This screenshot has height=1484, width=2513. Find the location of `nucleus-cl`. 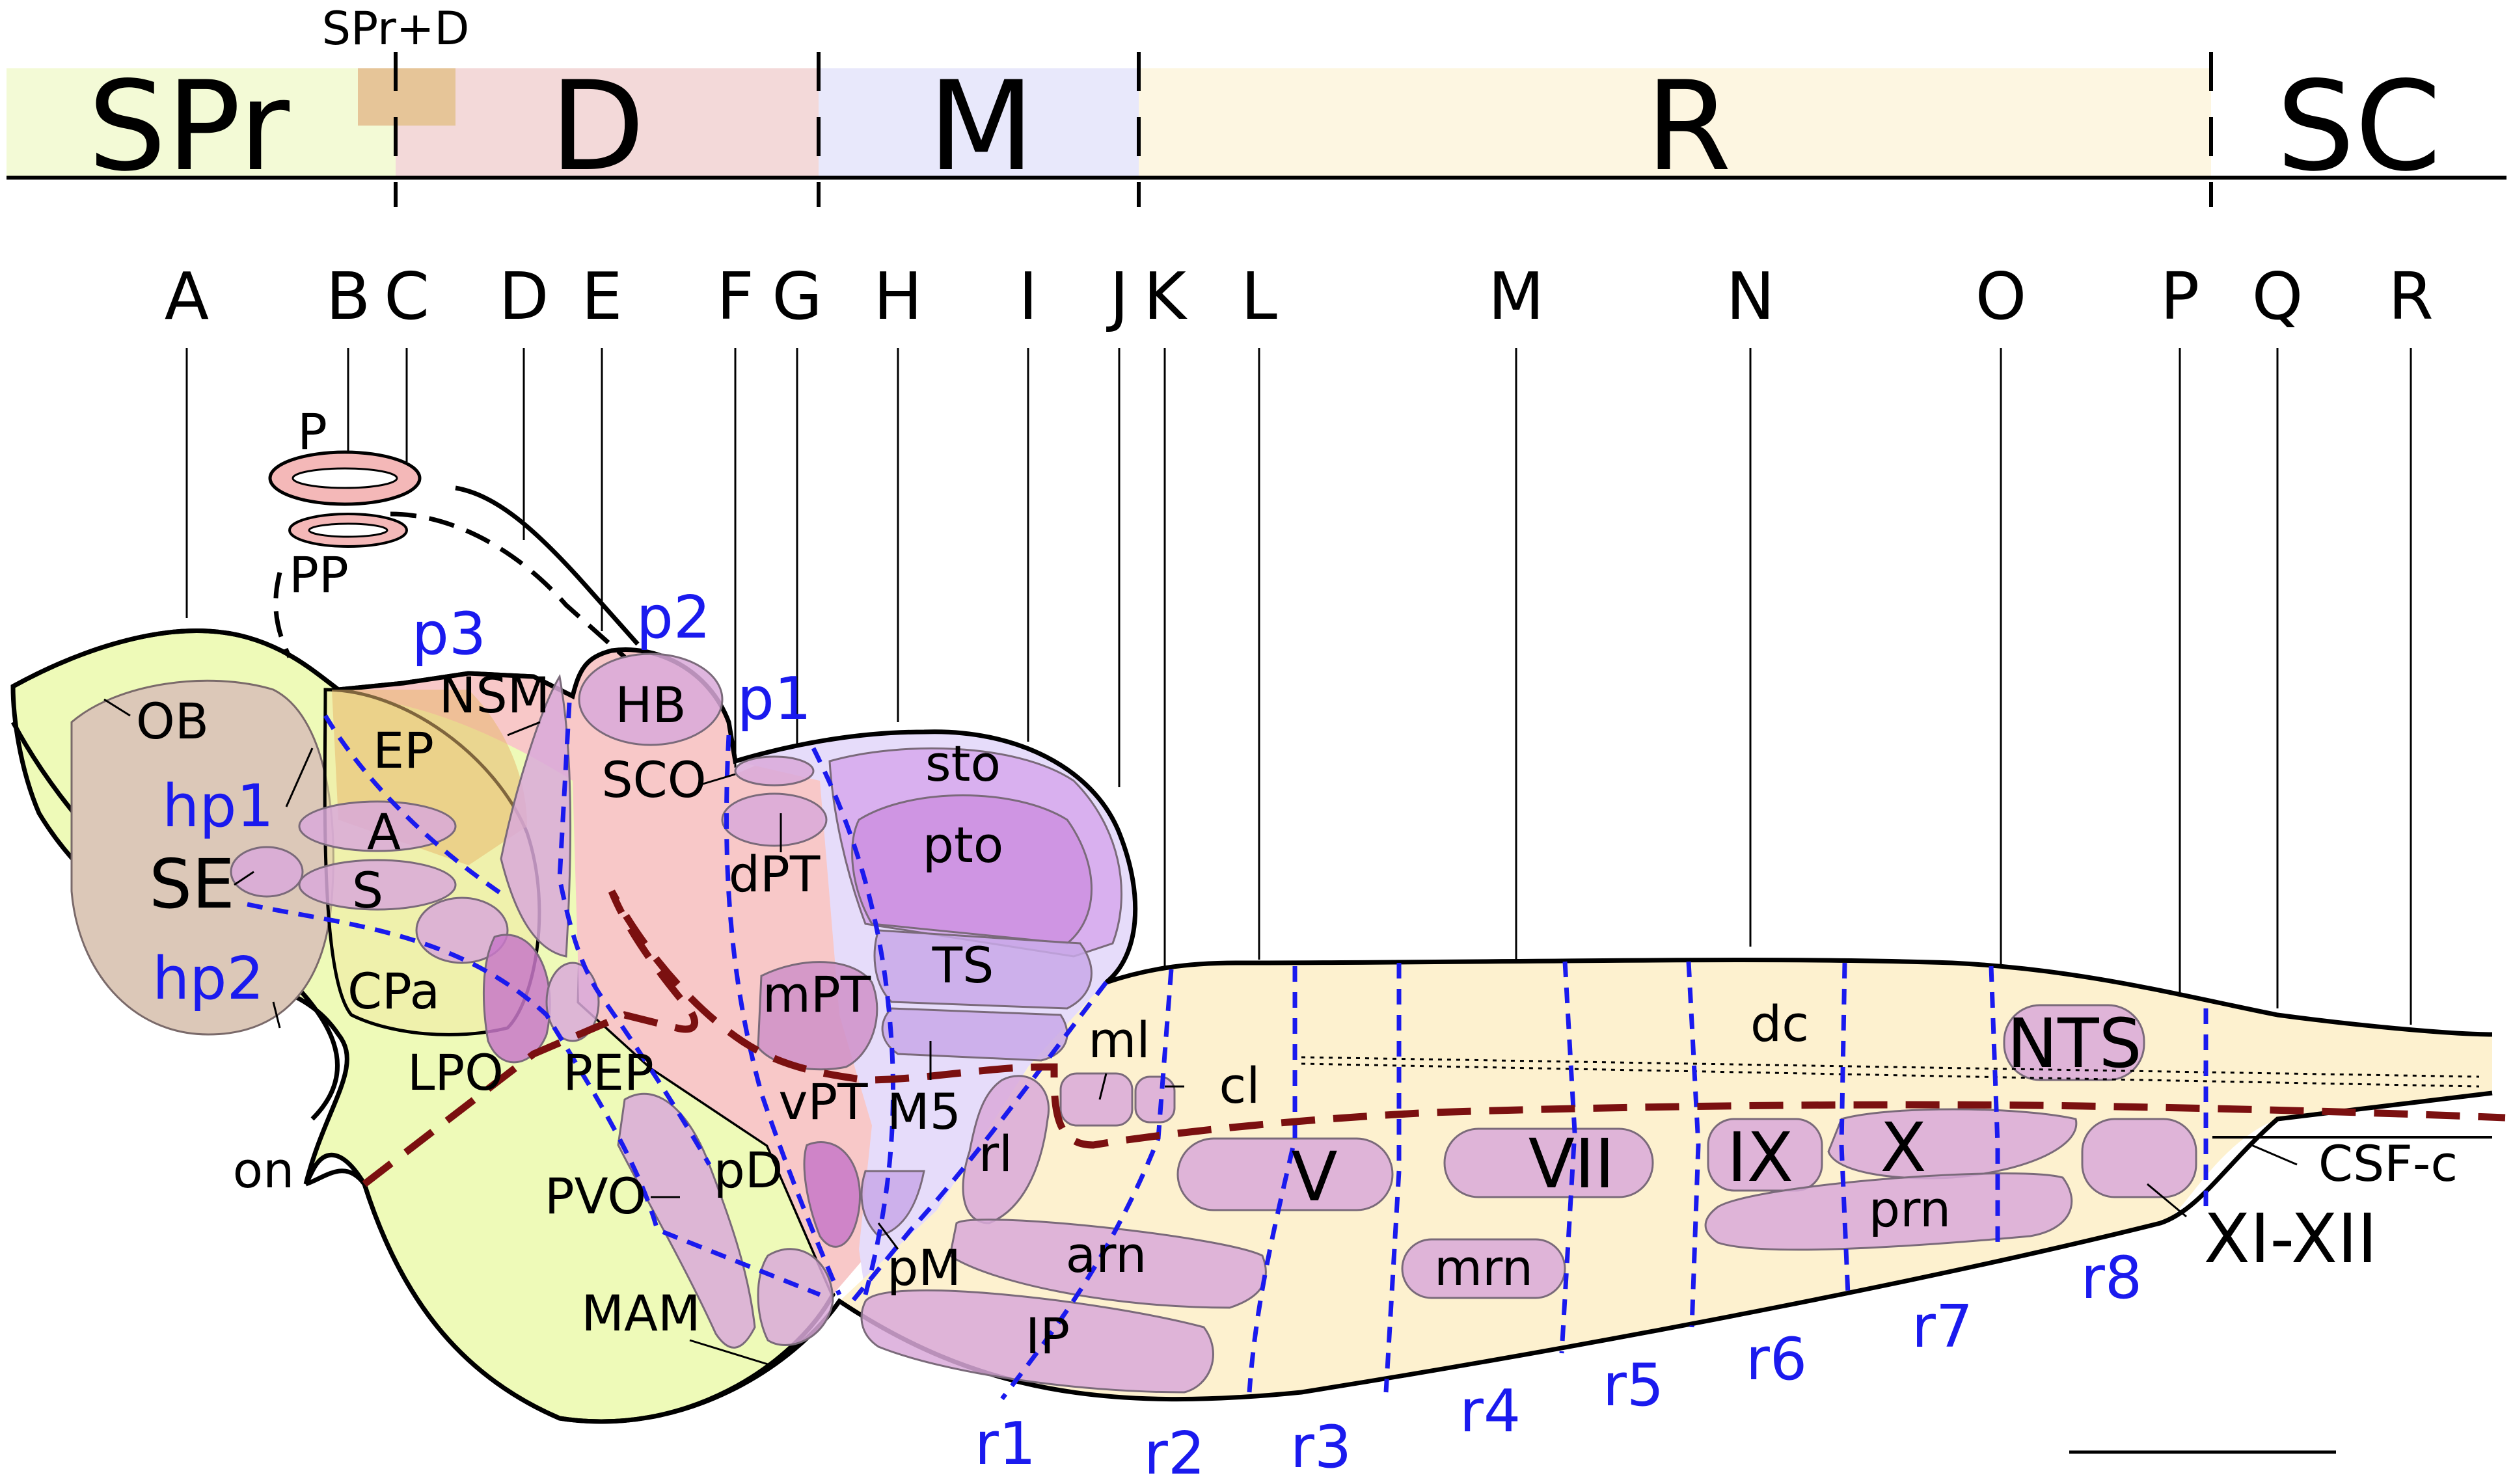

nucleus-cl is located at coordinates (1155, 1099).